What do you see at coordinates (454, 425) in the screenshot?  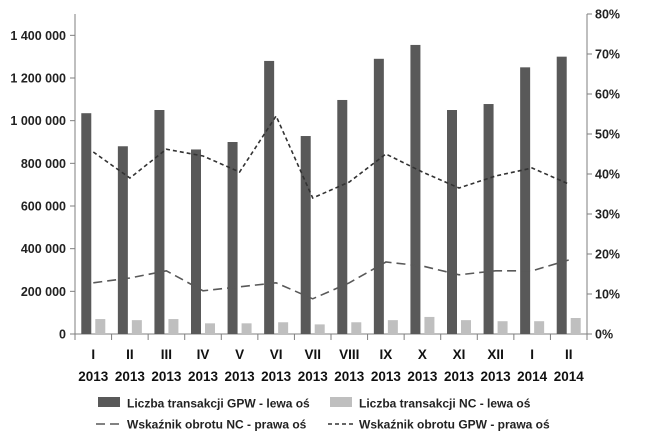 I see `legend-label: Wskaźnik obrotu GPW - prawa oś` at bounding box center [454, 425].